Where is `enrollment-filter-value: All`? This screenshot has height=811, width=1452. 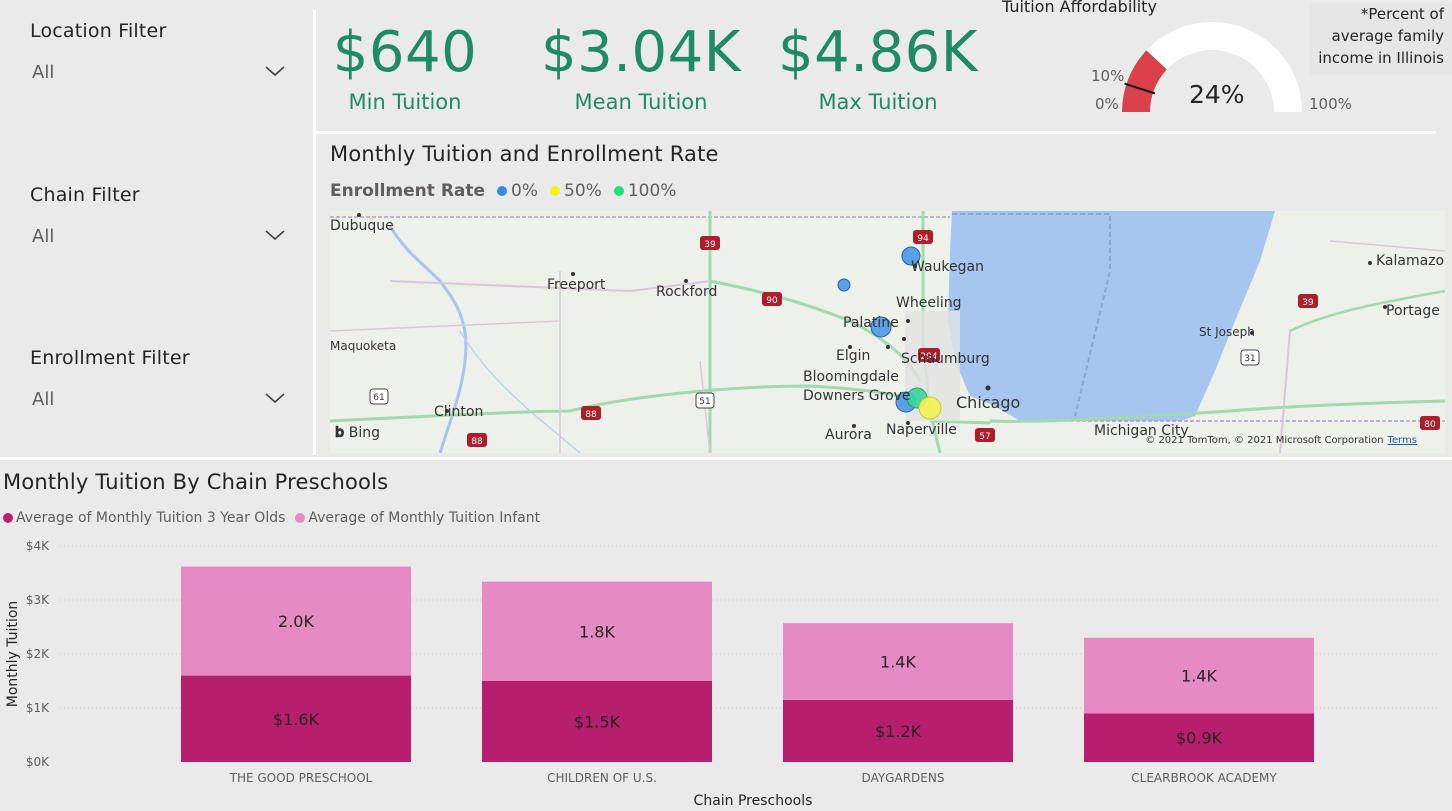 enrollment-filter-value: All is located at coordinates (43, 399).